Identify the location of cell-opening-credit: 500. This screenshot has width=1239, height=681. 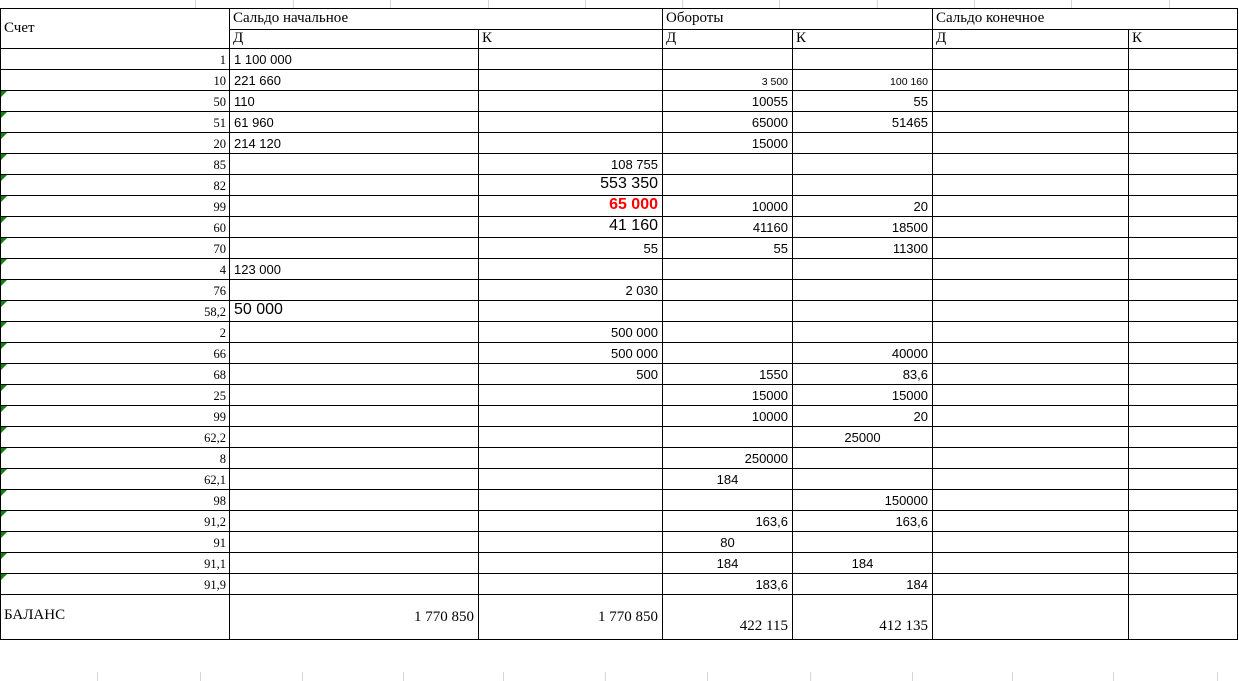
(570, 374).